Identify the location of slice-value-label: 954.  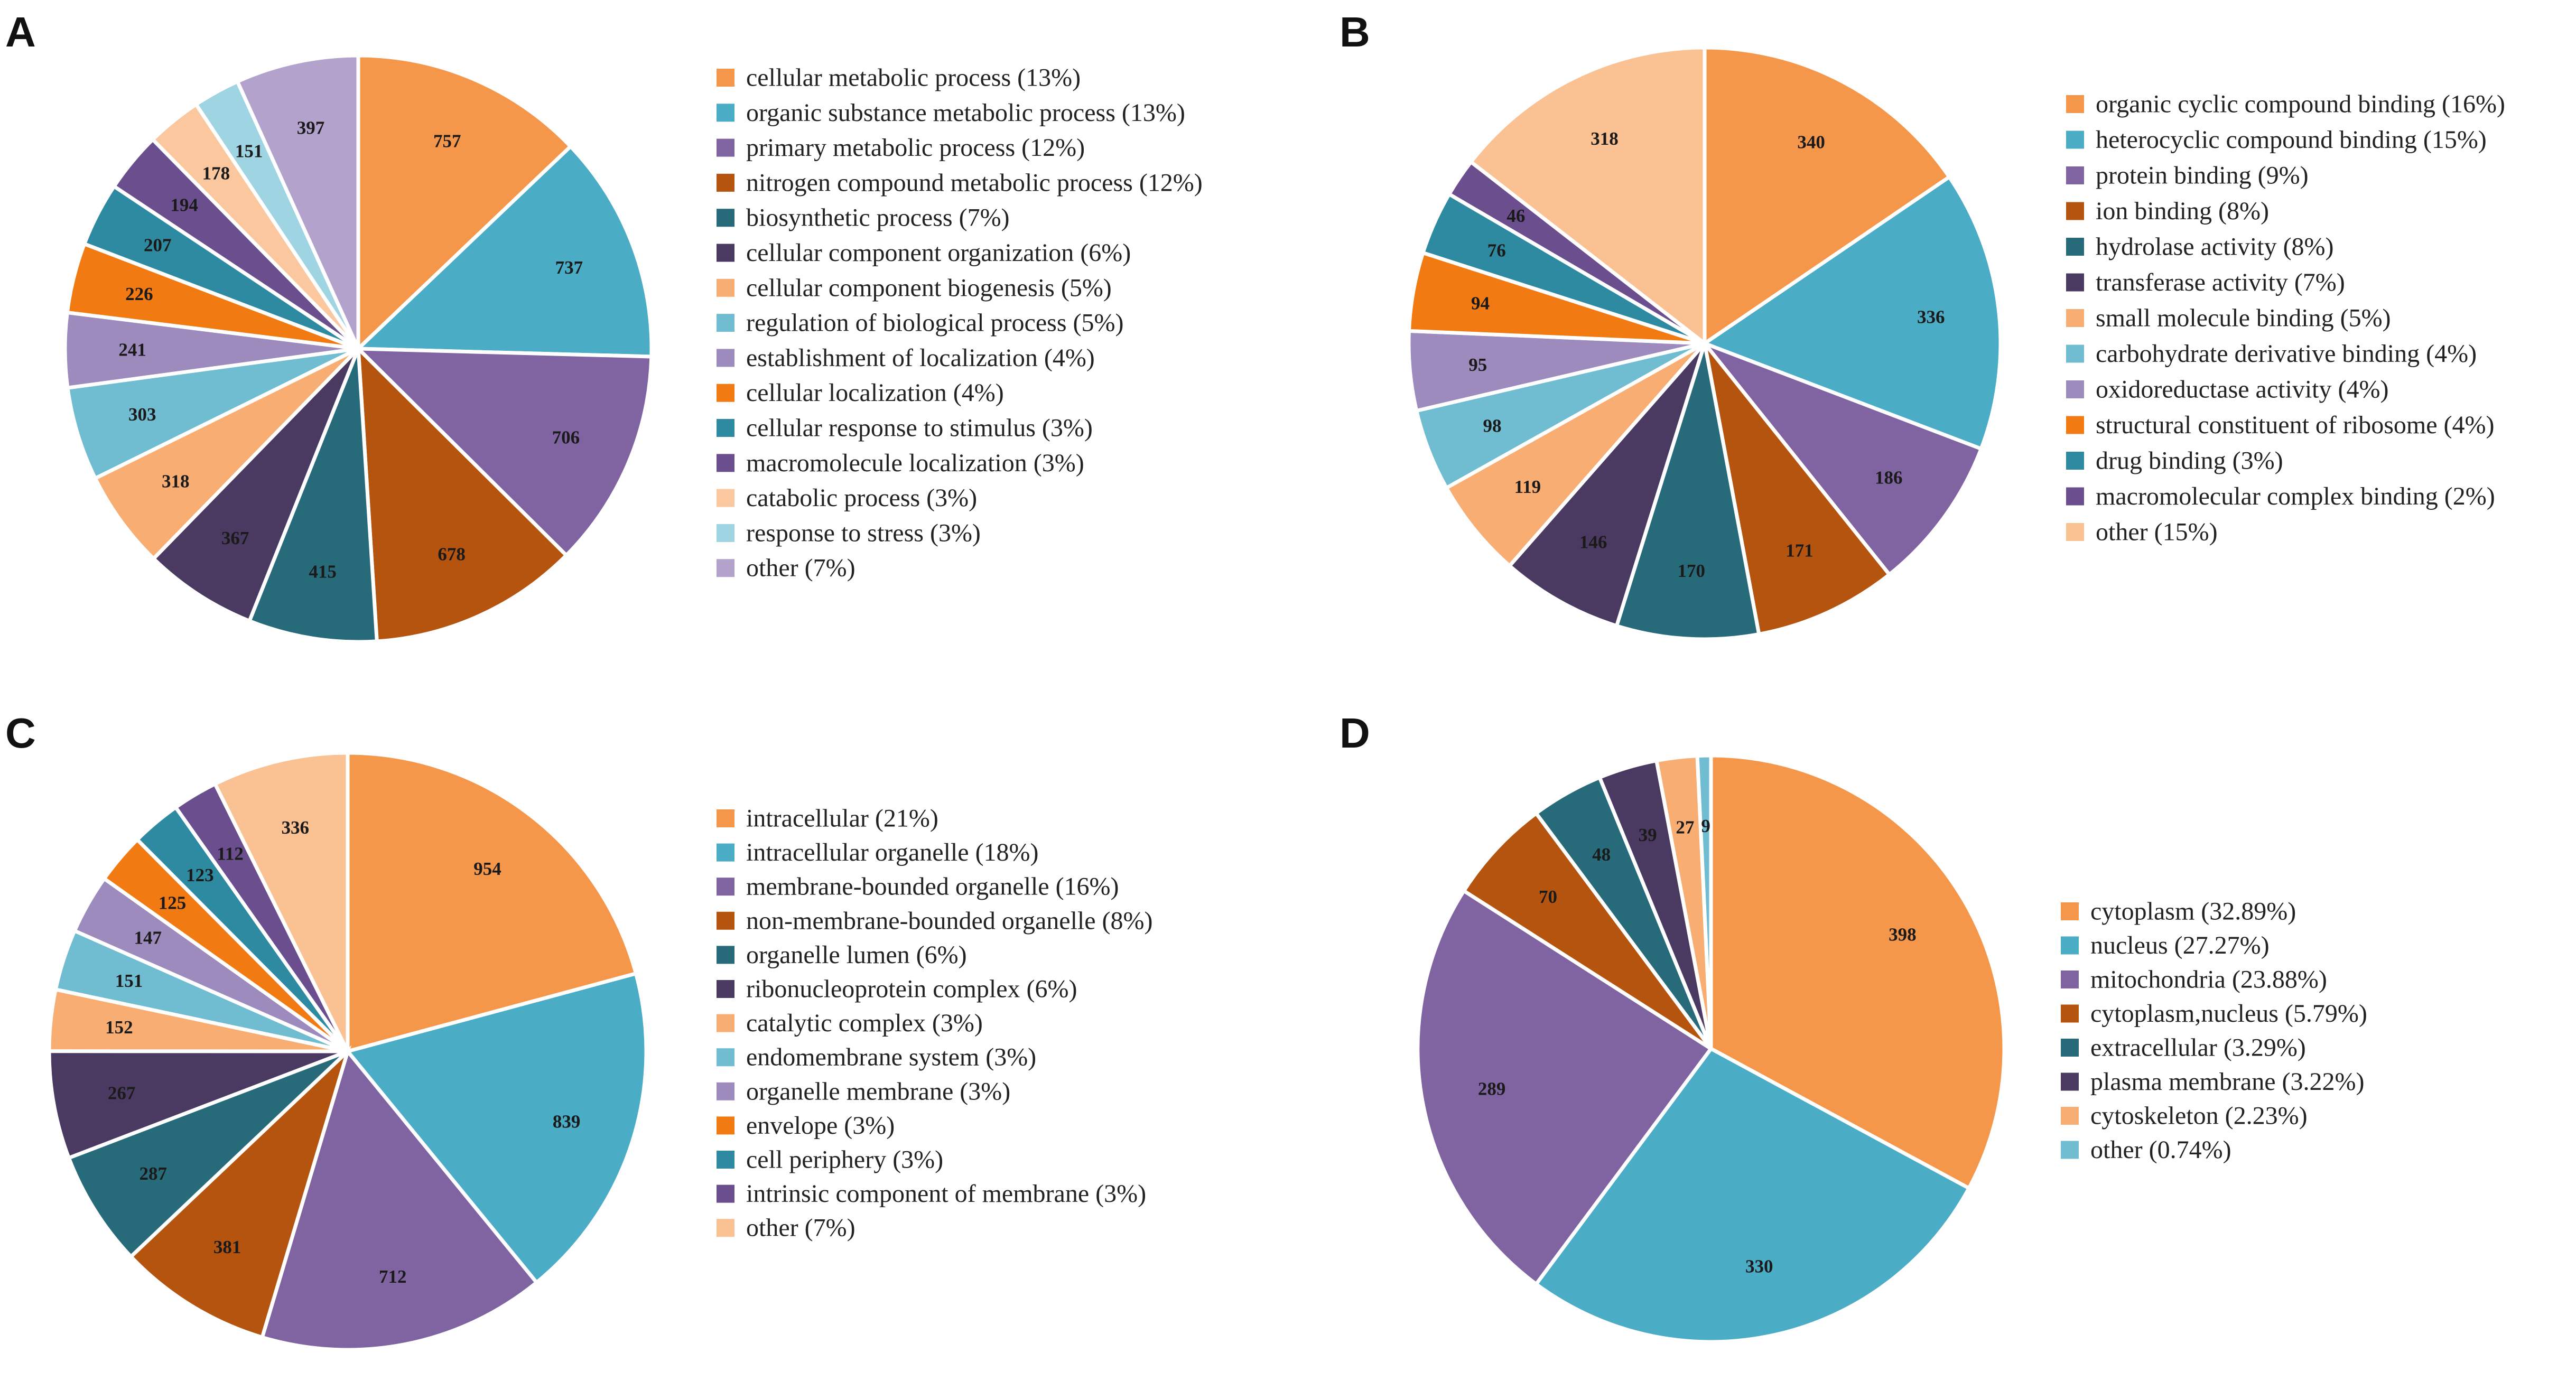
(487, 869).